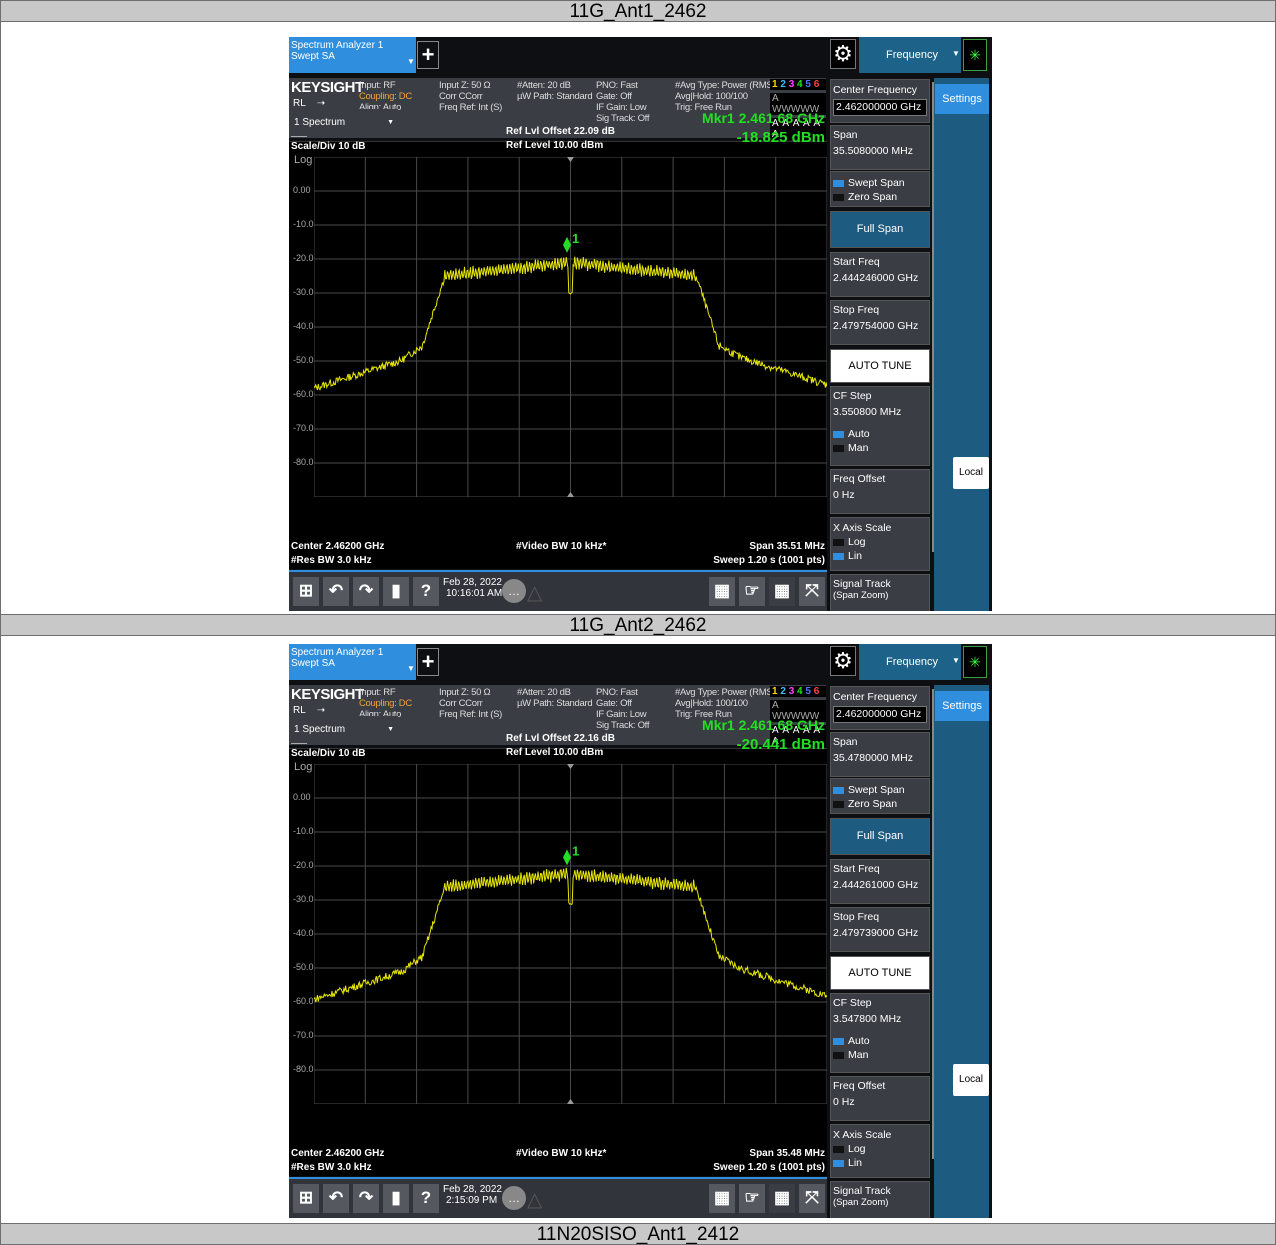 Image resolution: width=1276 pixels, height=1245 pixels. What do you see at coordinates (798, 736) in the screenshot?
I see `trace-detectors: A A A A A A` at bounding box center [798, 736].